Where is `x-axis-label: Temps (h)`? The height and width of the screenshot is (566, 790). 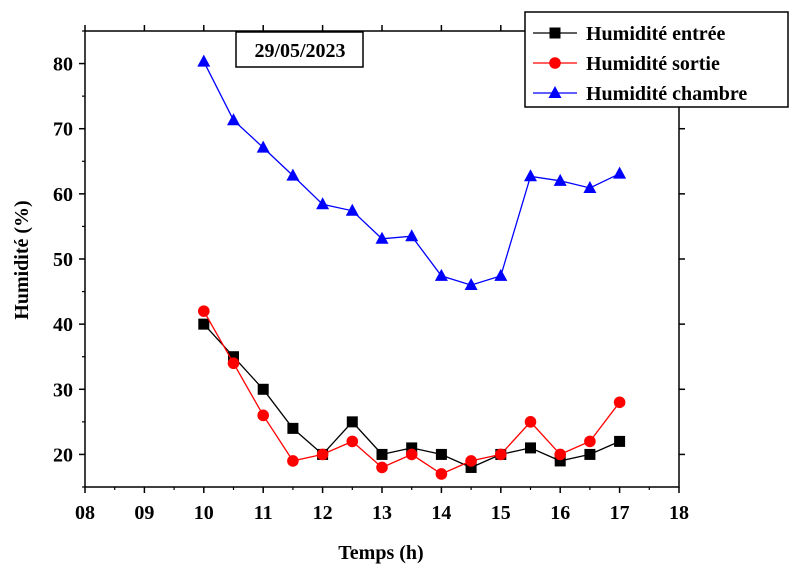 x-axis-label: Temps (h) is located at coordinates (380, 553).